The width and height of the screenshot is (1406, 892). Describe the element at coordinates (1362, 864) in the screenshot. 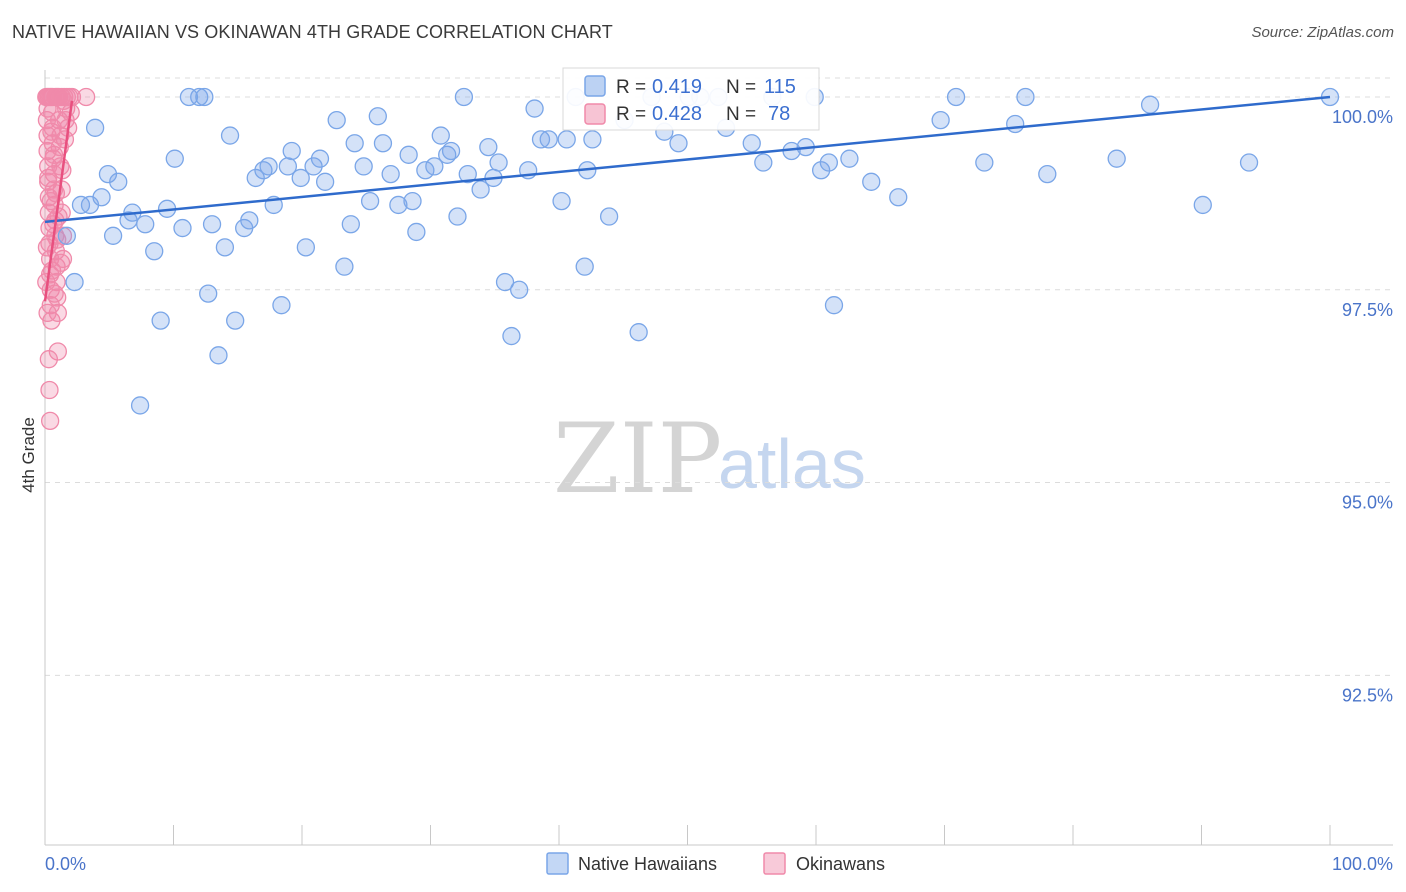

I see `x-tick-label: 100.0%` at that location.